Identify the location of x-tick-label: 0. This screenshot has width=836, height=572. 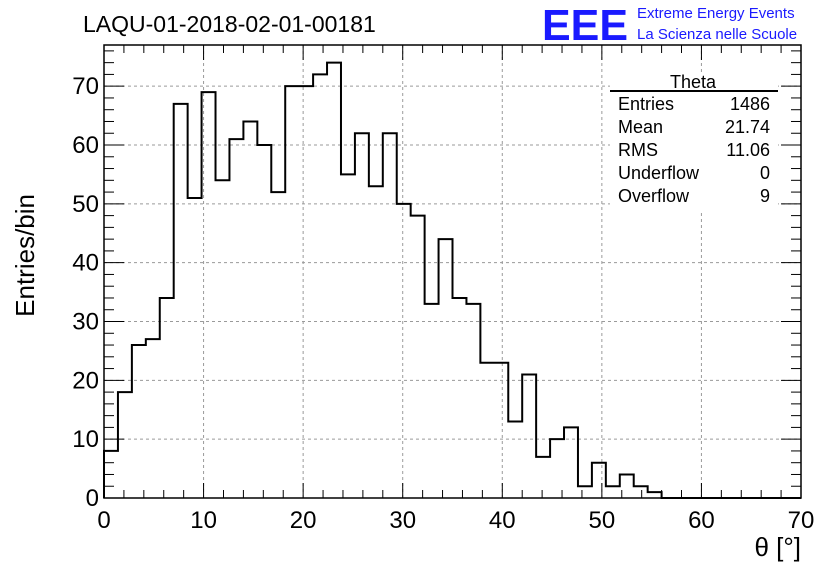
(103, 520).